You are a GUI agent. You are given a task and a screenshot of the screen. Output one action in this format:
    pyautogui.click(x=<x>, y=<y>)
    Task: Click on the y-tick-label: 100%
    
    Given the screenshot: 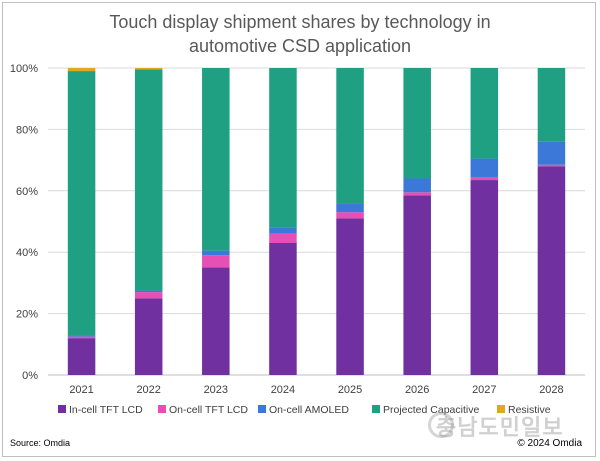 What is the action you would take?
    pyautogui.click(x=24, y=69)
    